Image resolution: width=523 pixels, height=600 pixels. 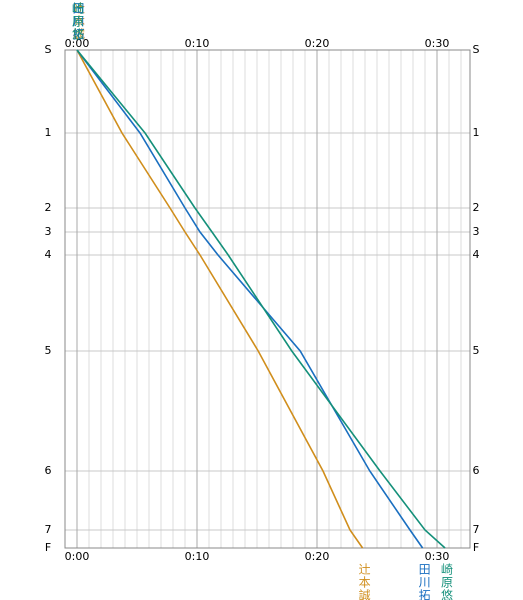 I want to click on x-tick-label: 0:20, so click(x=317, y=43).